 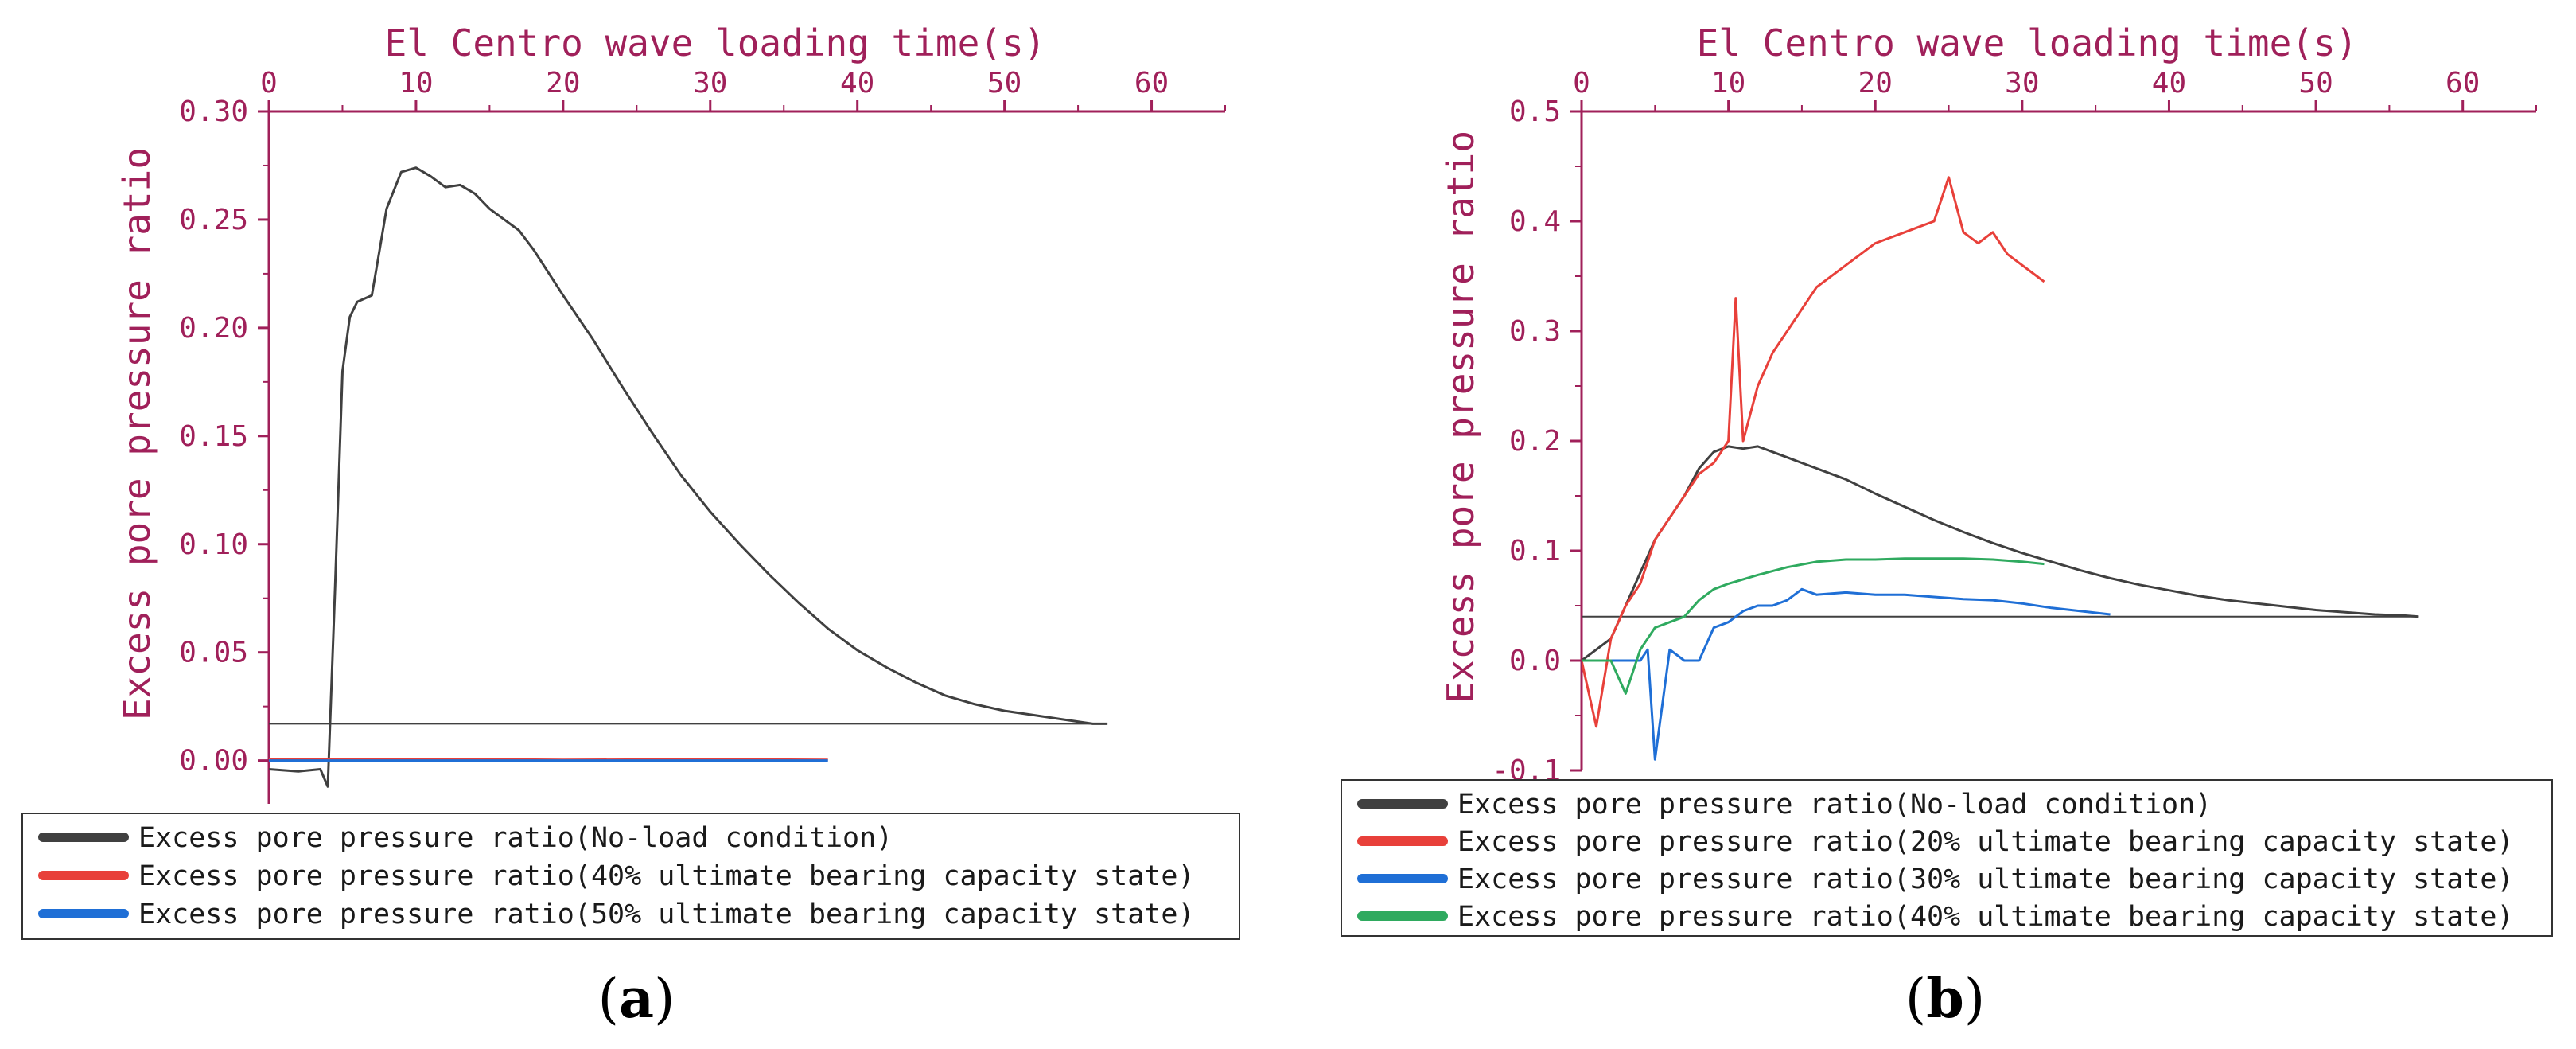 I want to click on series-line-red, so click(x=1813, y=452).